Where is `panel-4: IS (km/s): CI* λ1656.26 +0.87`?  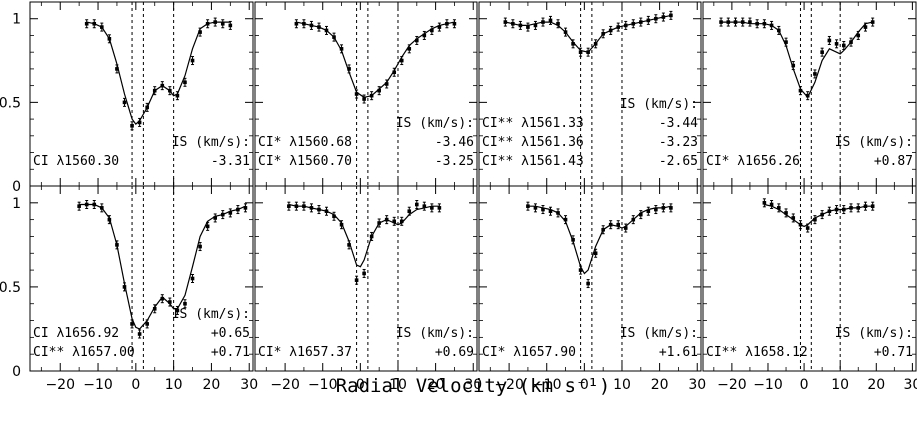
panel-4: IS (km/s): CI* λ1656.26 +0.87 is located at coordinates (809, 94).